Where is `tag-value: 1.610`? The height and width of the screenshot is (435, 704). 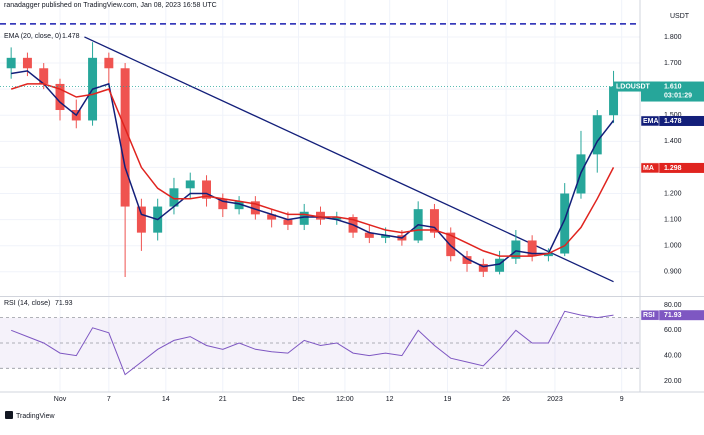
tag-value: 1.610 is located at coordinates (673, 86).